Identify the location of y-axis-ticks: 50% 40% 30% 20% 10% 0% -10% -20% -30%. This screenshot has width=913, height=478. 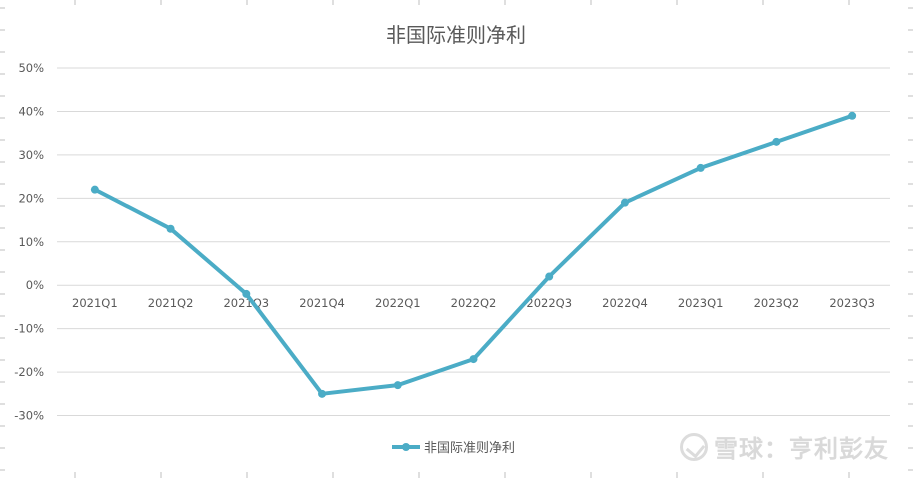
(29, 242).